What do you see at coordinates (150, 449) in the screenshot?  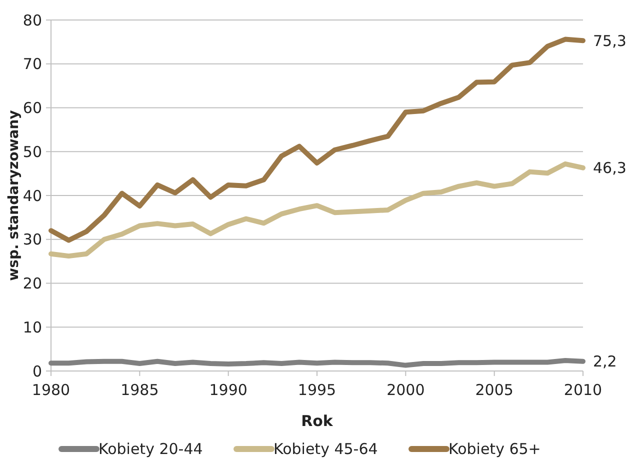 I see `legend-label: Kobiety 20-44` at bounding box center [150, 449].